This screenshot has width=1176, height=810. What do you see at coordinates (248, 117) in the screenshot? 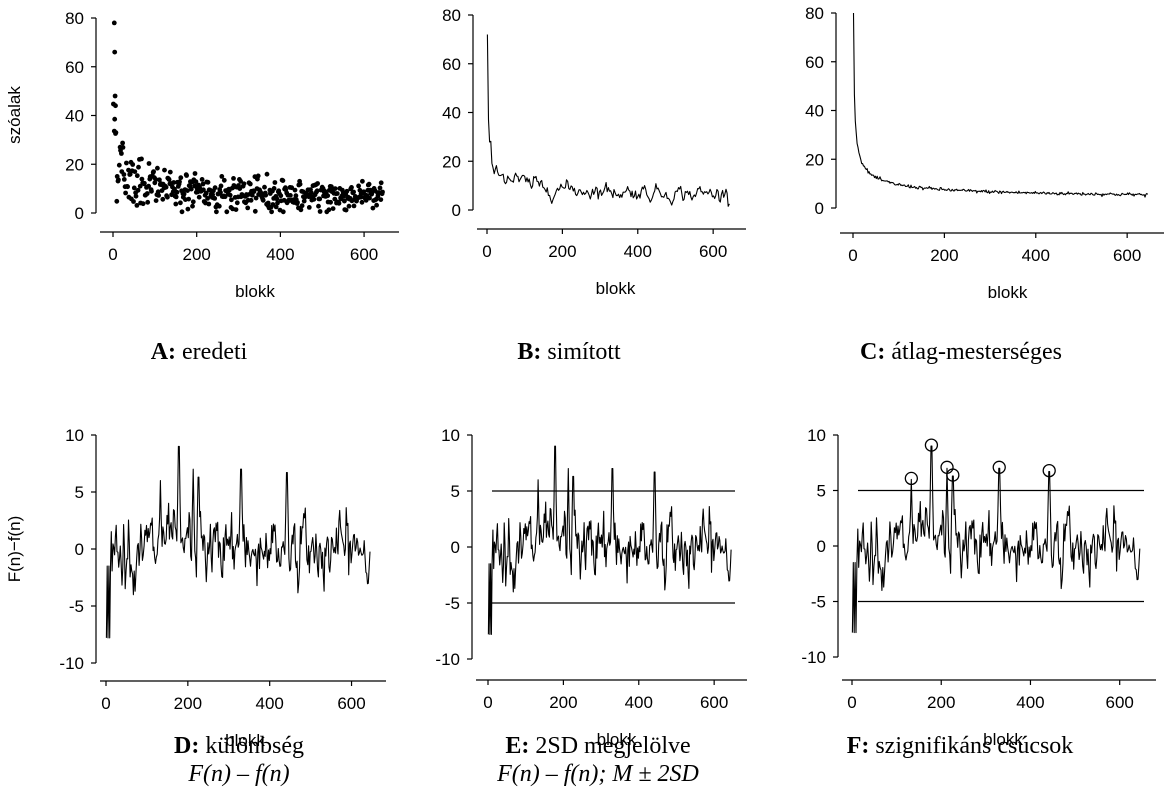
I see `data-points` at bounding box center [248, 117].